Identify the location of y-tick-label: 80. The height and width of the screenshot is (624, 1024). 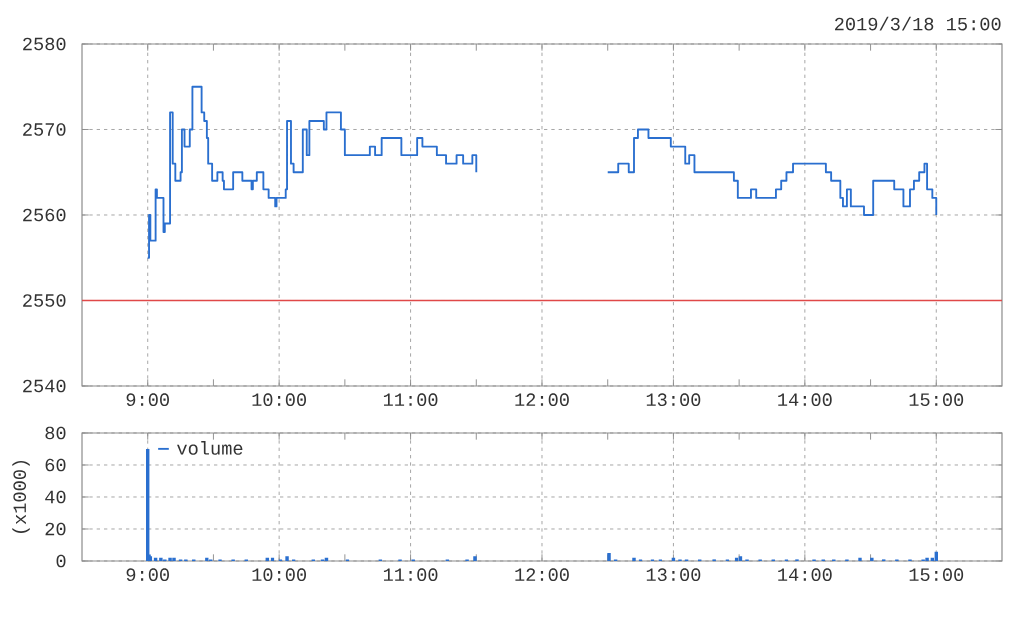
(55, 433).